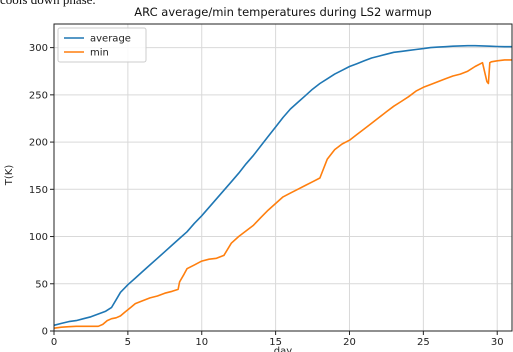 The width and height of the screenshot is (513, 352). Describe the element at coordinates (38, 48) in the screenshot. I see `y-tick-label: 300` at that location.